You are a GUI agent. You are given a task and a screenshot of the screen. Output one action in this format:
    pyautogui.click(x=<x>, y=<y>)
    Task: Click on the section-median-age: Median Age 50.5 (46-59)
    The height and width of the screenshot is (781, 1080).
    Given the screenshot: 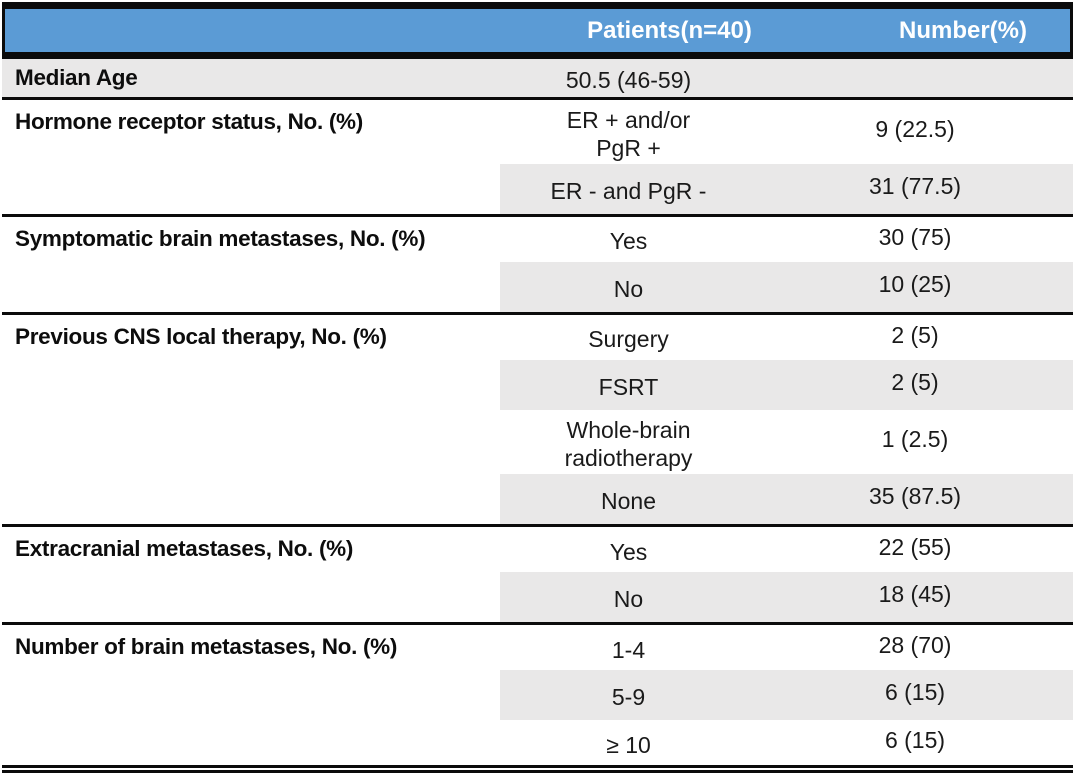 What is the action you would take?
    pyautogui.click(x=537, y=76)
    